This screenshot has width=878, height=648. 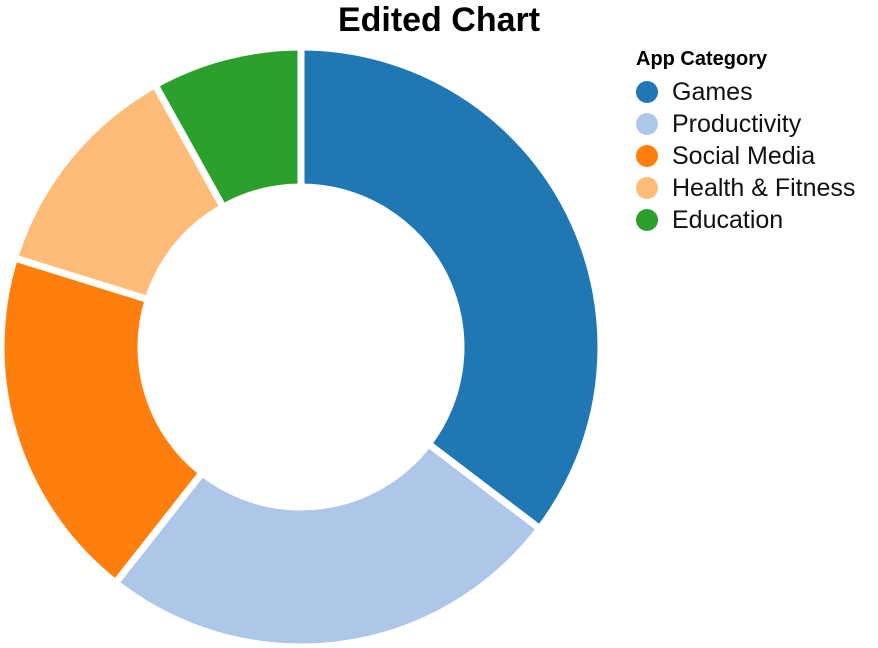 I want to click on legend-item-social-media: Social Media, so click(x=745, y=156).